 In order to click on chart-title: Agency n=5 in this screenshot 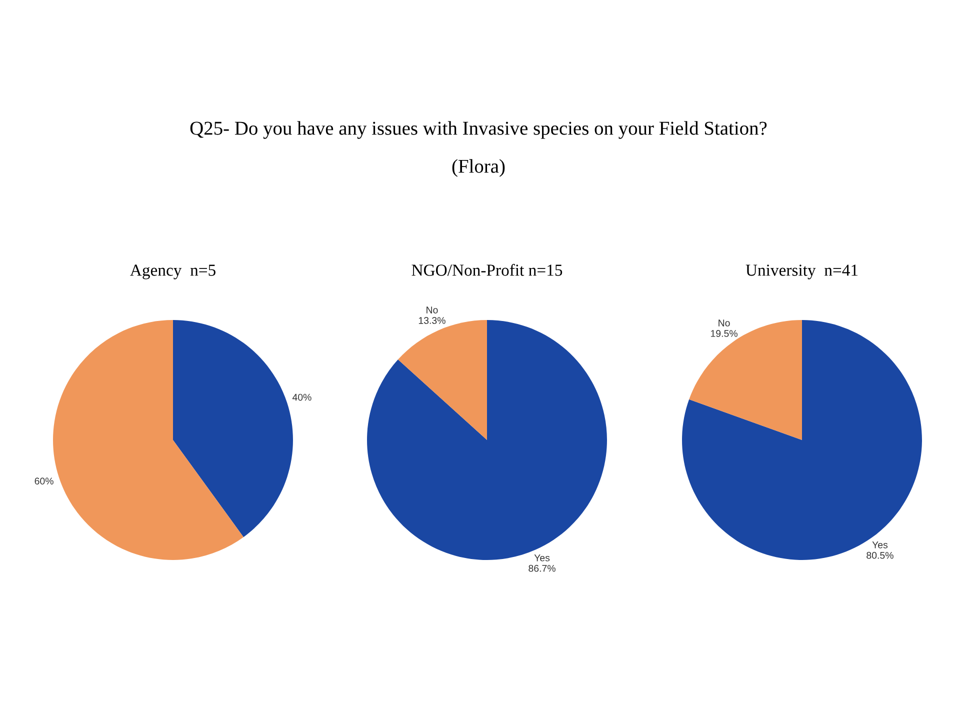, I will do `click(173, 272)`.